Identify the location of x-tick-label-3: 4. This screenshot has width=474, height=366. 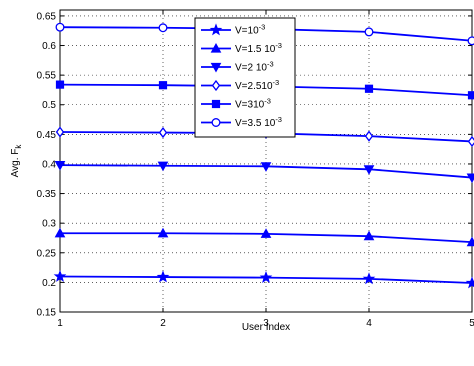
(369, 323).